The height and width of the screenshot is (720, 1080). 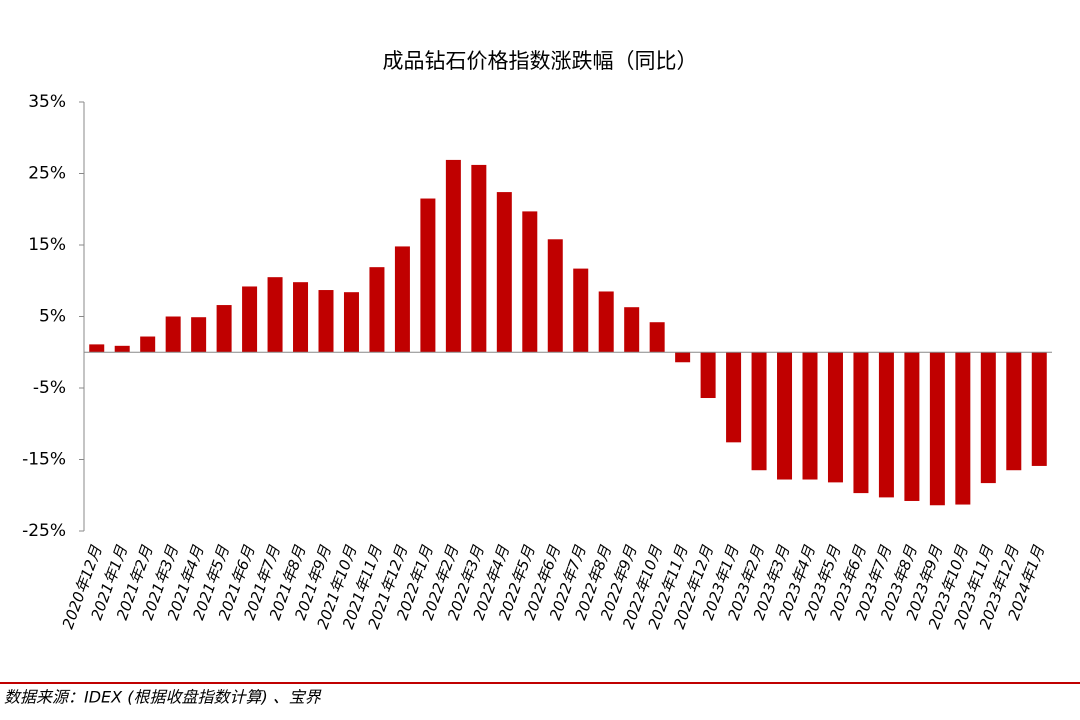 I want to click on chart-title: 成品钻石价格指数涨跌幅（同比）, so click(x=540, y=61).